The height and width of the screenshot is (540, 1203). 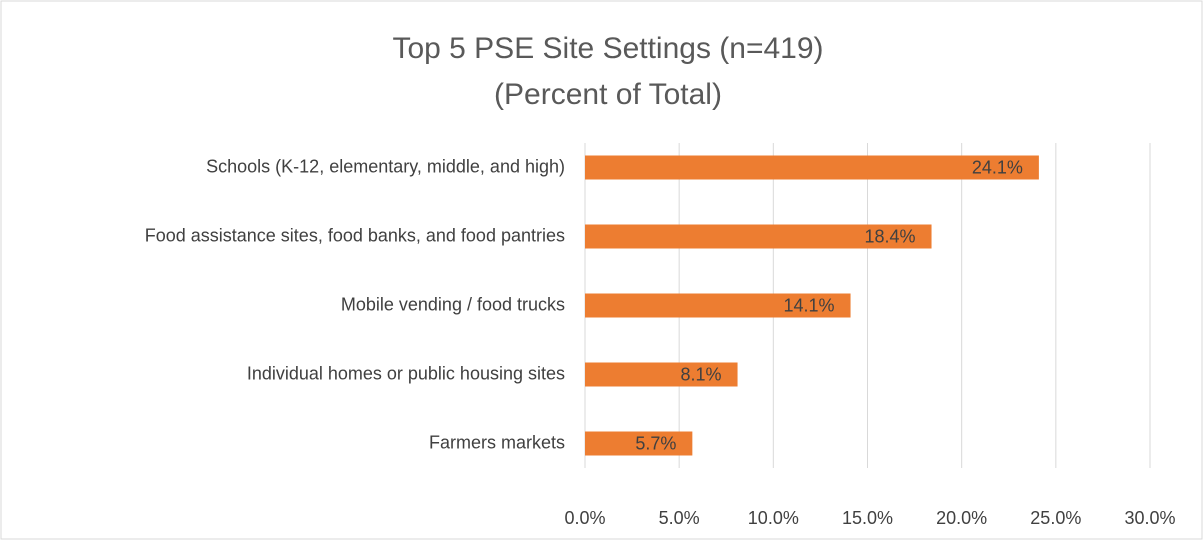 What do you see at coordinates (679, 518) in the screenshot?
I see `x-tick-label: 5.0%` at bounding box center [679, 518].